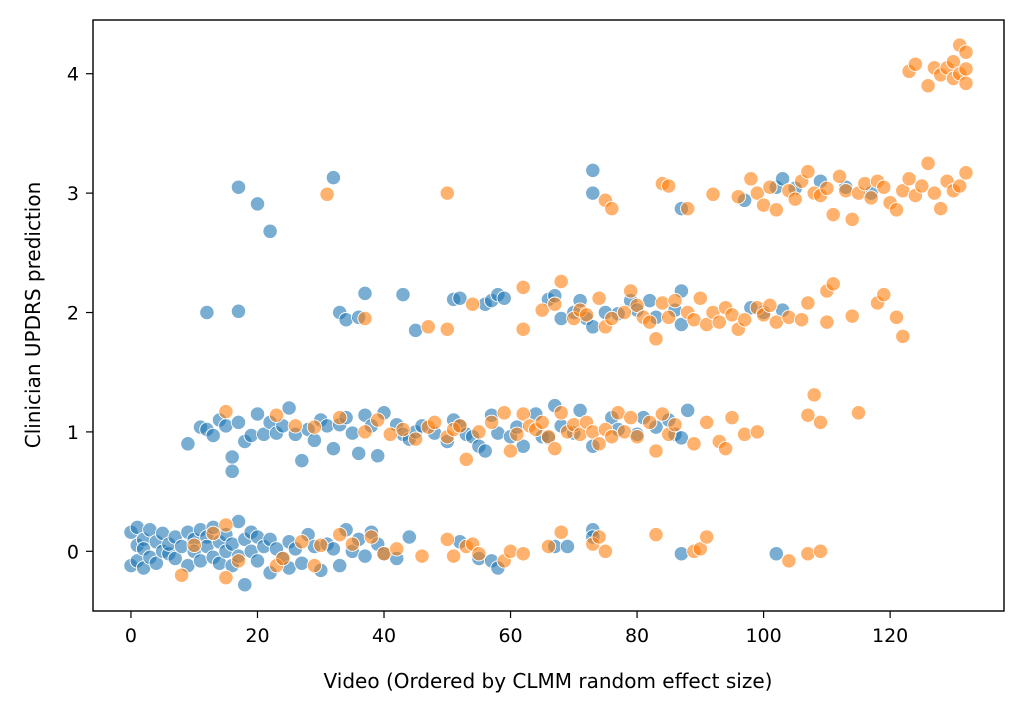  I want to click on x-tick-label: 40, so click(384, 636).